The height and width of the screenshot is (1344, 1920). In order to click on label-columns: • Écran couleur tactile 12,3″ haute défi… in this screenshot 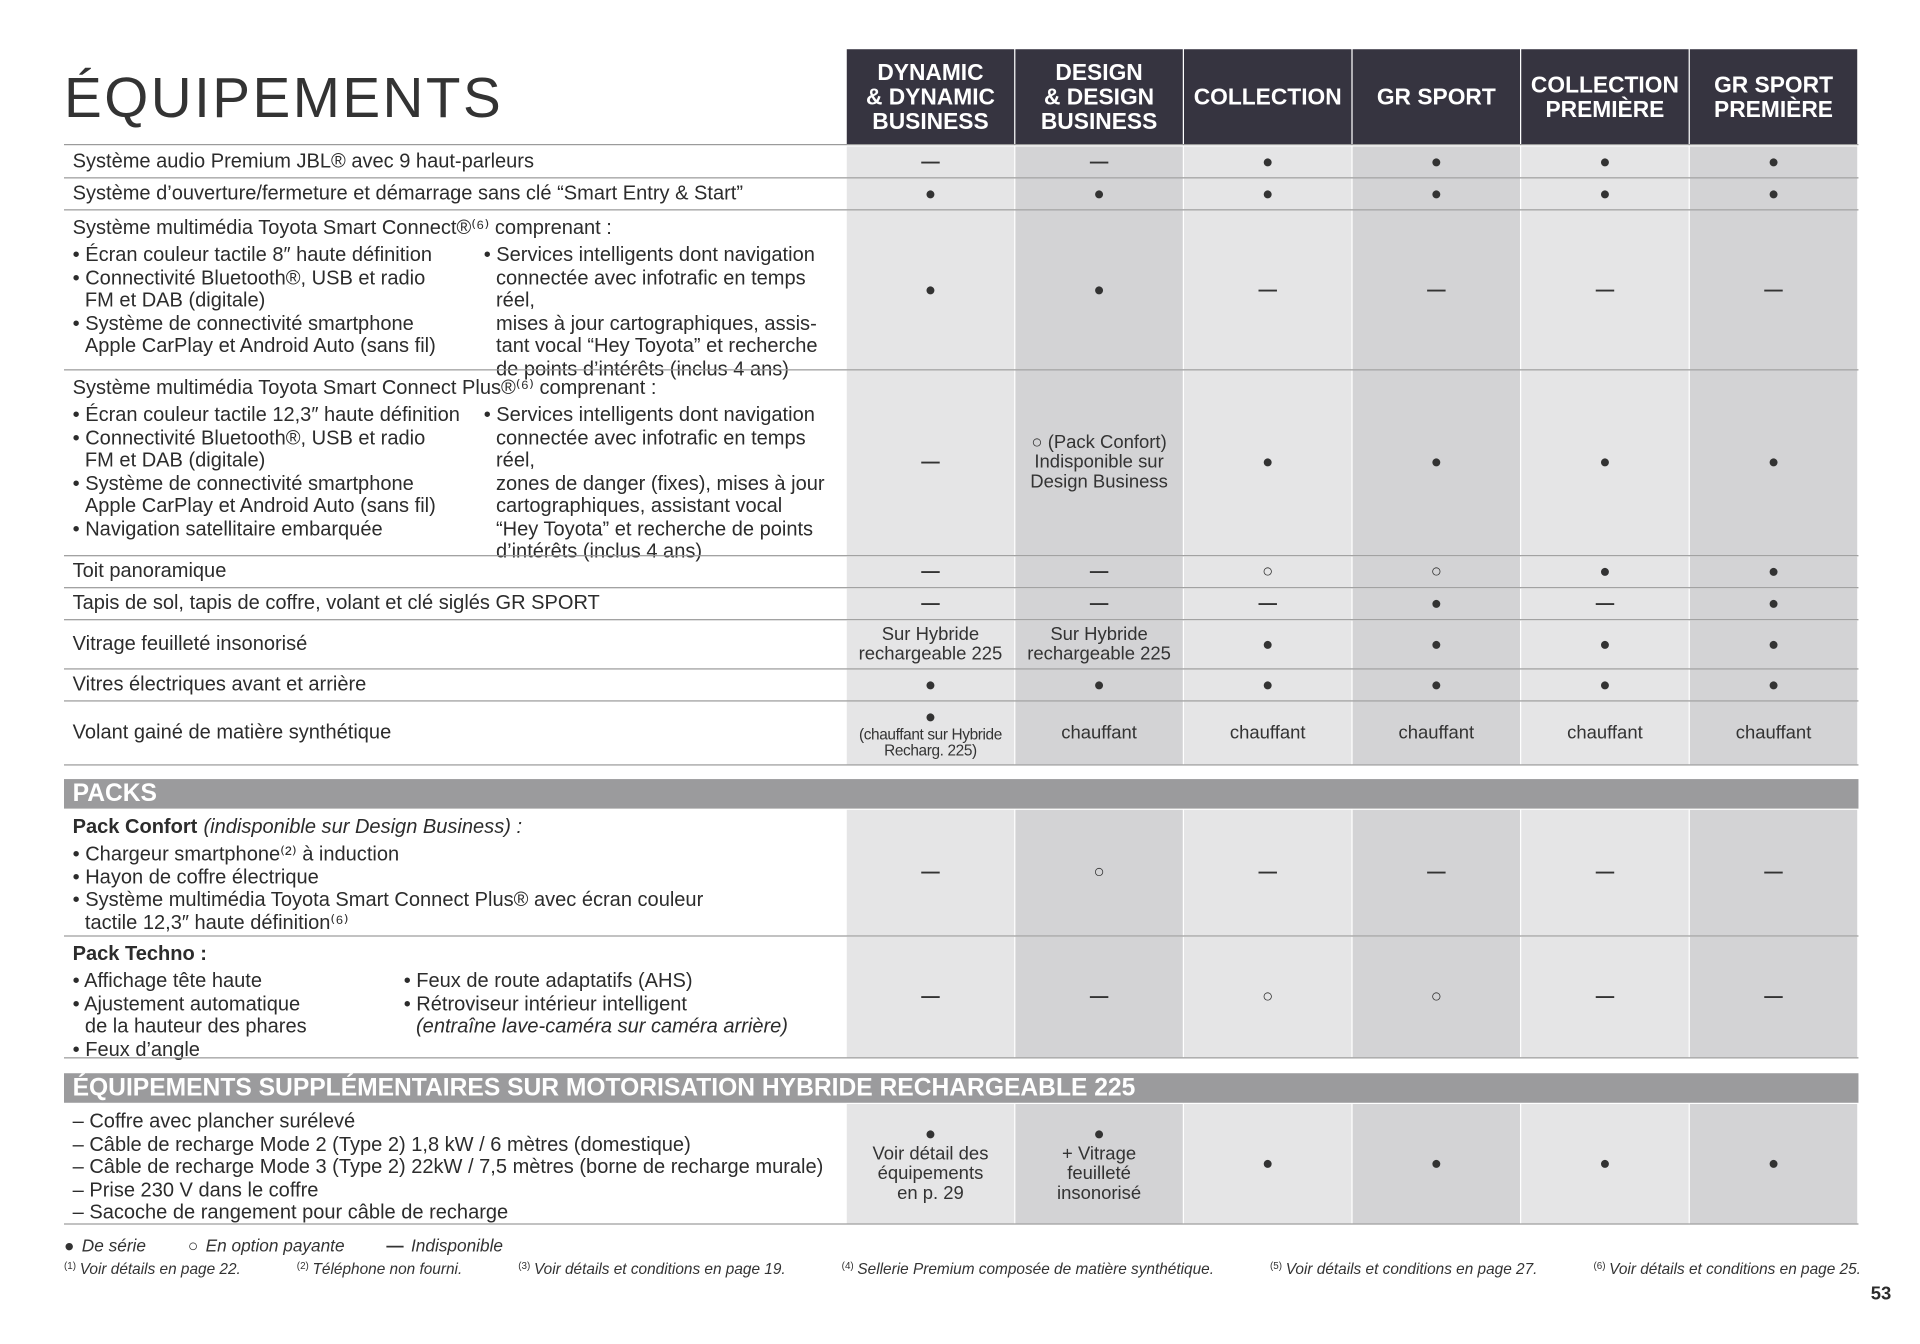, I will do `click(460, 483)`.